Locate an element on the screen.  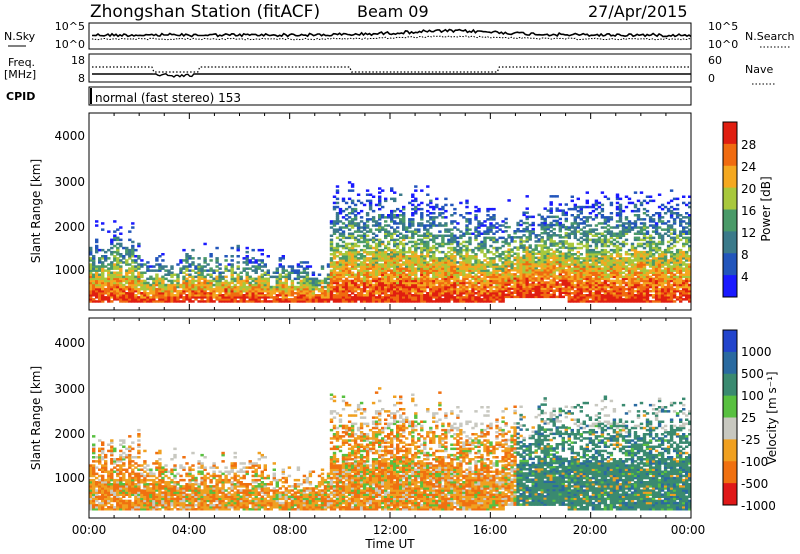
power-cell-2072 is located at coordinates (395, 297).